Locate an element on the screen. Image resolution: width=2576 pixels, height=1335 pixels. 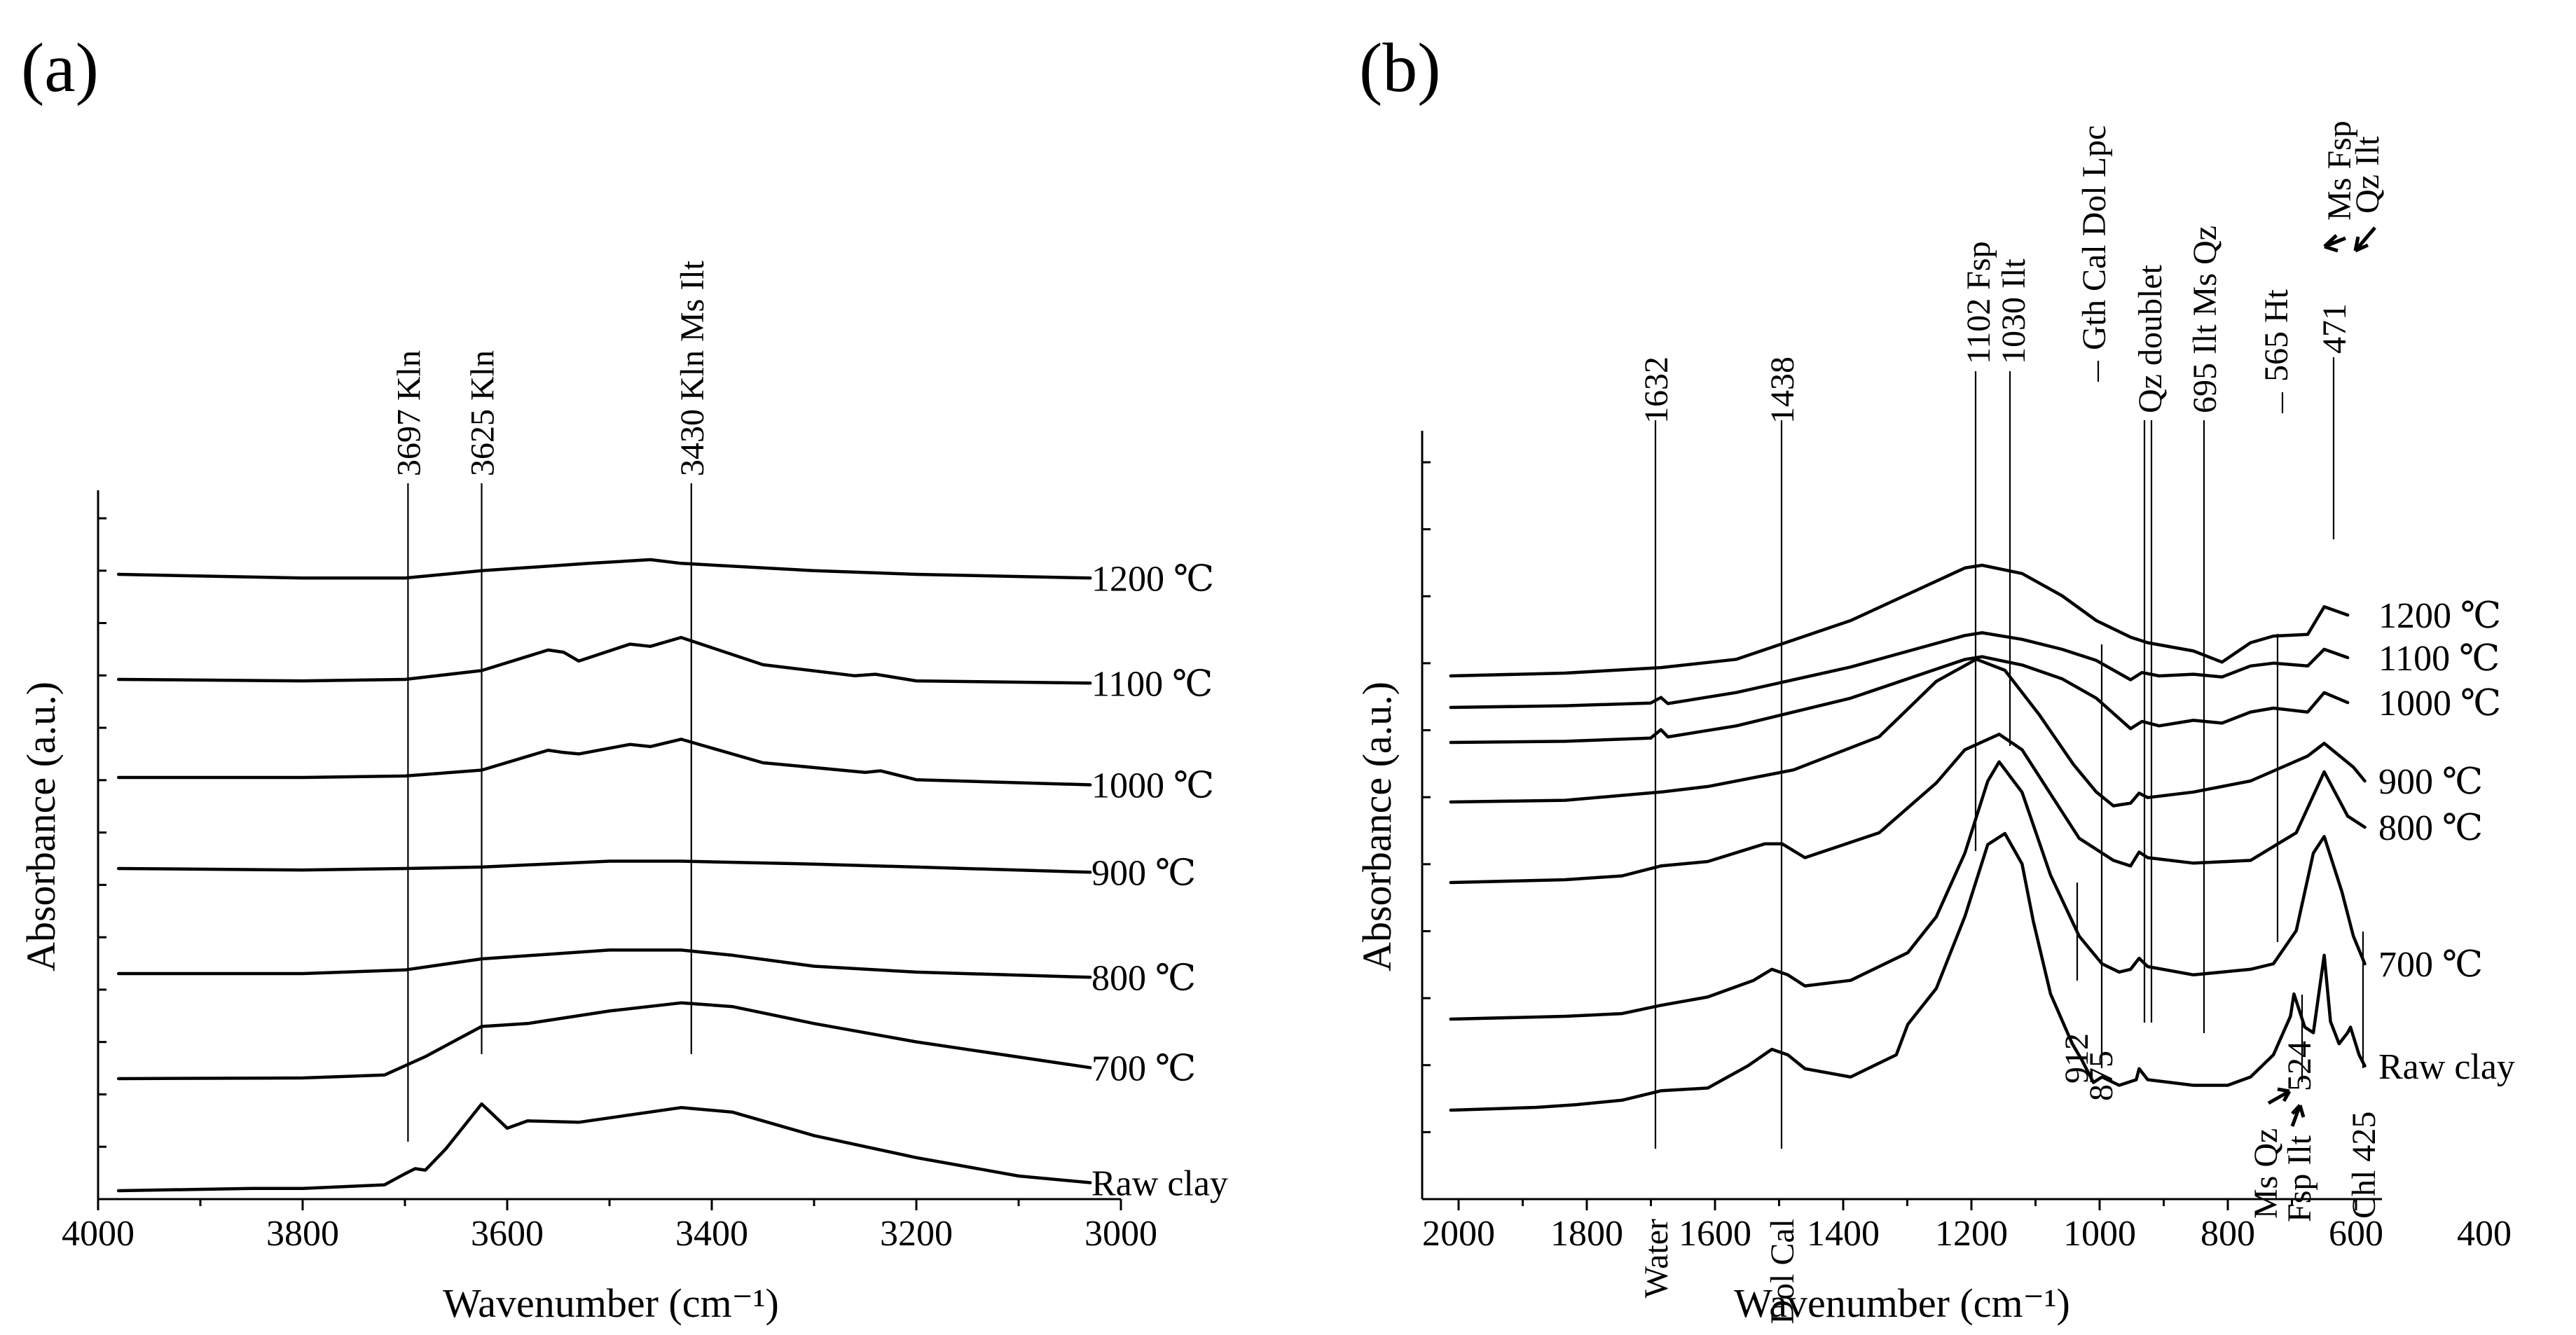
x-tick-label: 1000 is located at coordinates (2099, 1234).